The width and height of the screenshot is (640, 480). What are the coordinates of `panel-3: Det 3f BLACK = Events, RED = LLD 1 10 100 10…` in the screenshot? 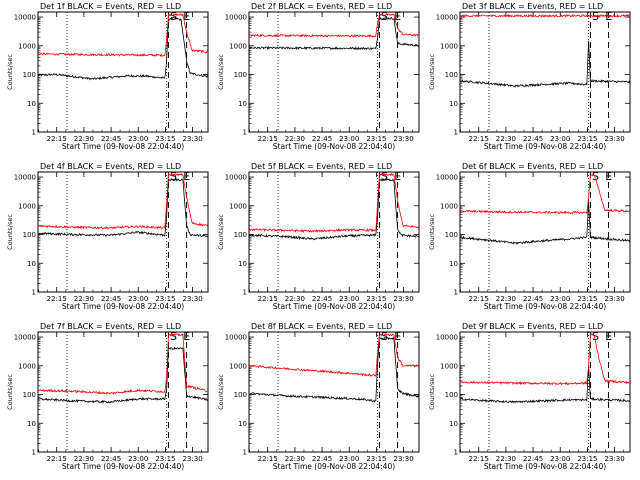 It's located at (529, 76).